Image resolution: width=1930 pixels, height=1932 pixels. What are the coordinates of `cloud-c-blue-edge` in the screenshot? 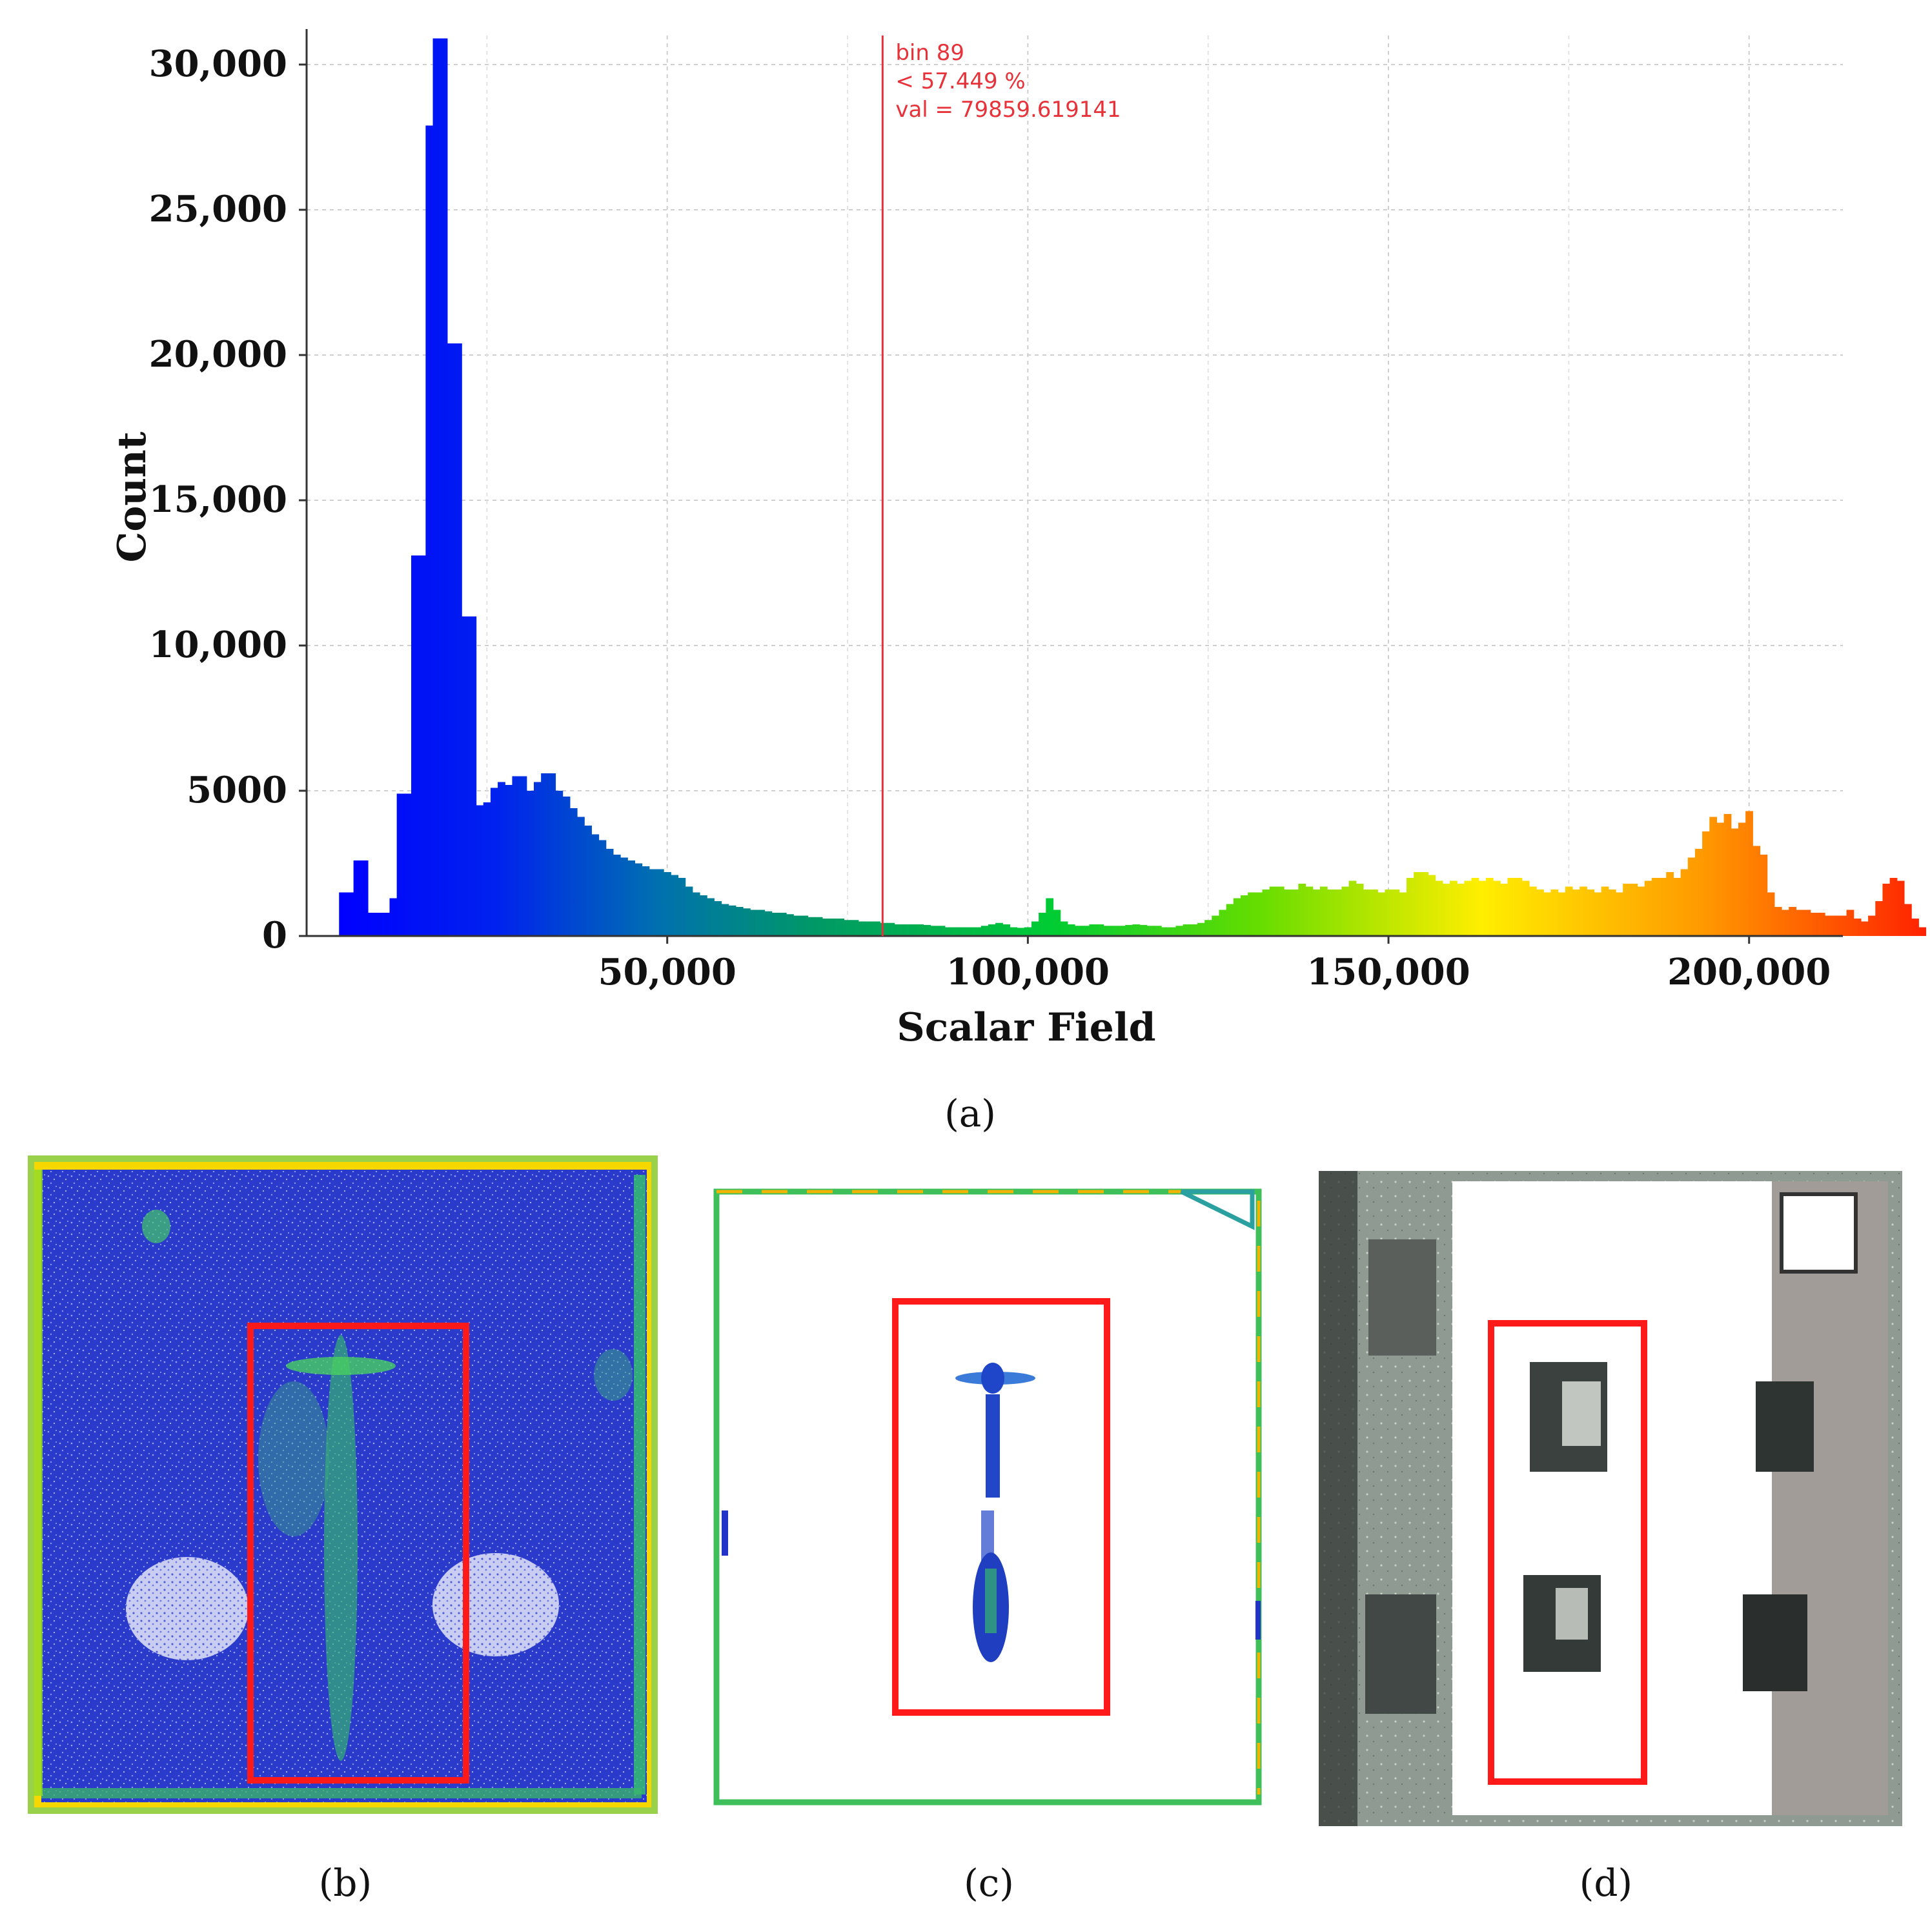 It's located at (725, 1533).